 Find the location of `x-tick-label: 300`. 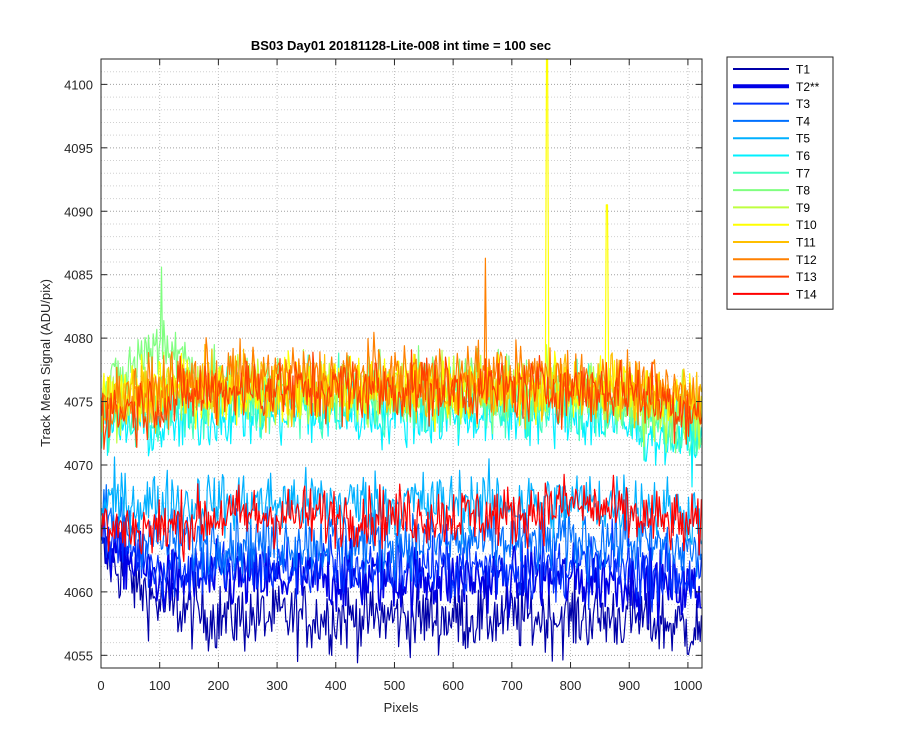

x-tick-label: 300 is located at coordinates (277, 685).